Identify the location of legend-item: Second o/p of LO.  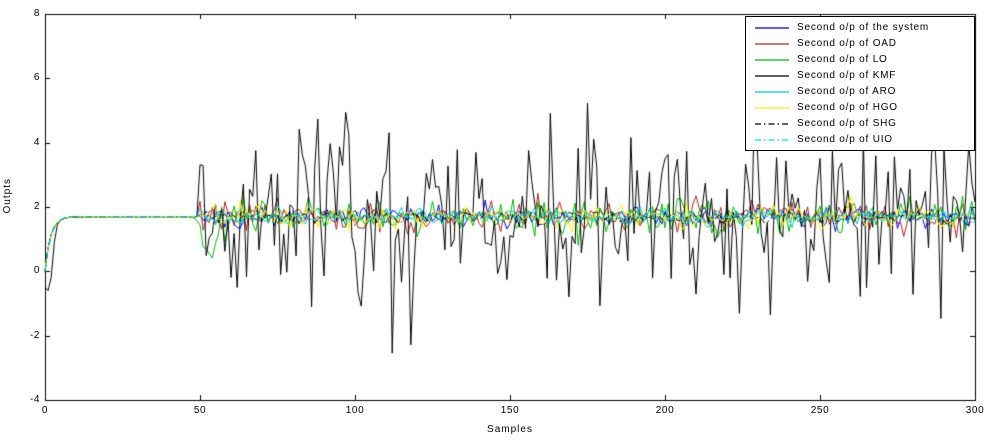
(860, 60).